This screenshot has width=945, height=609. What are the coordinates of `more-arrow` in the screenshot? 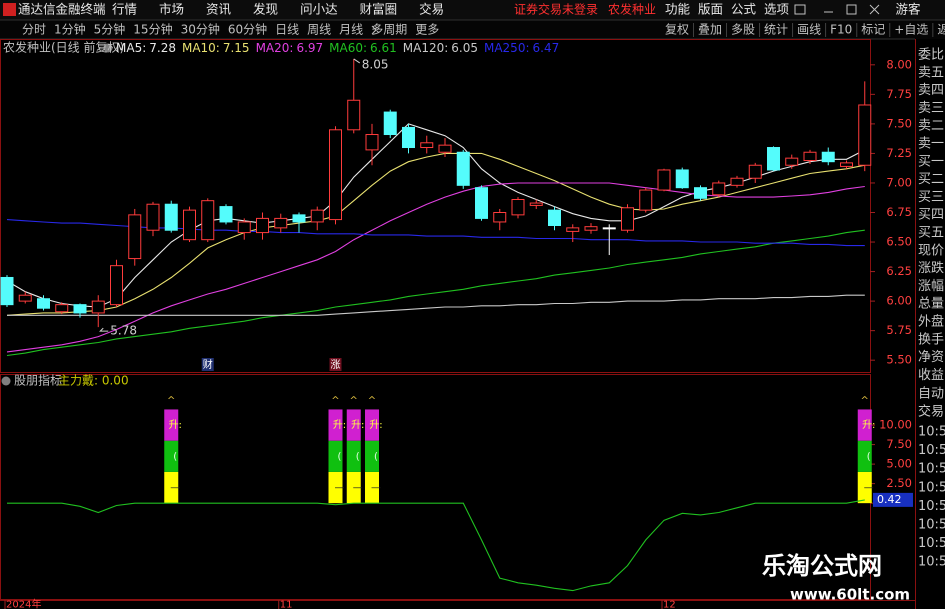 It's located at (374, 30).